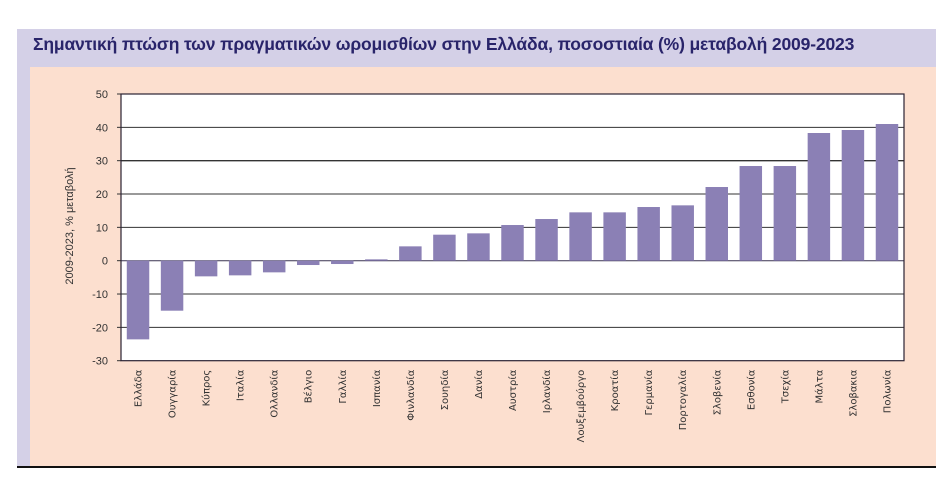 This screenshot has height=495, width=951. What do you see at coordinates (615, 390) in the screenshot?
I see `x-tick-label: Κροατία` at bounding box center [615, 390].